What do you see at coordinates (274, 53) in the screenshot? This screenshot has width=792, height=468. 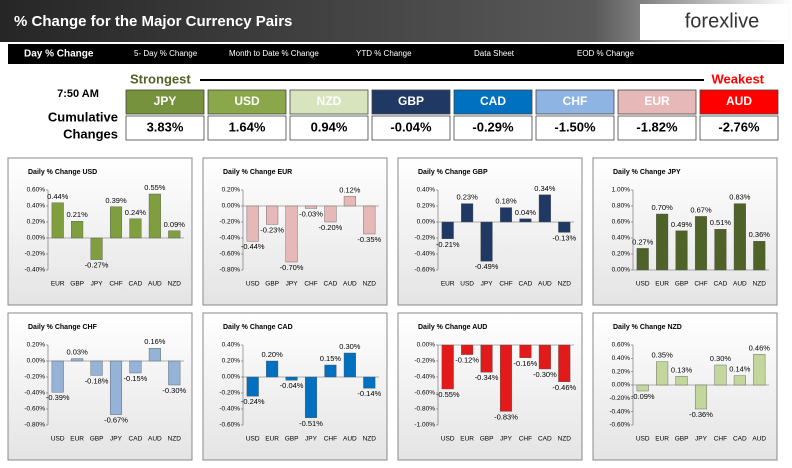 I see `tab: Month to Date % Change` at bounding box center [274, 53].